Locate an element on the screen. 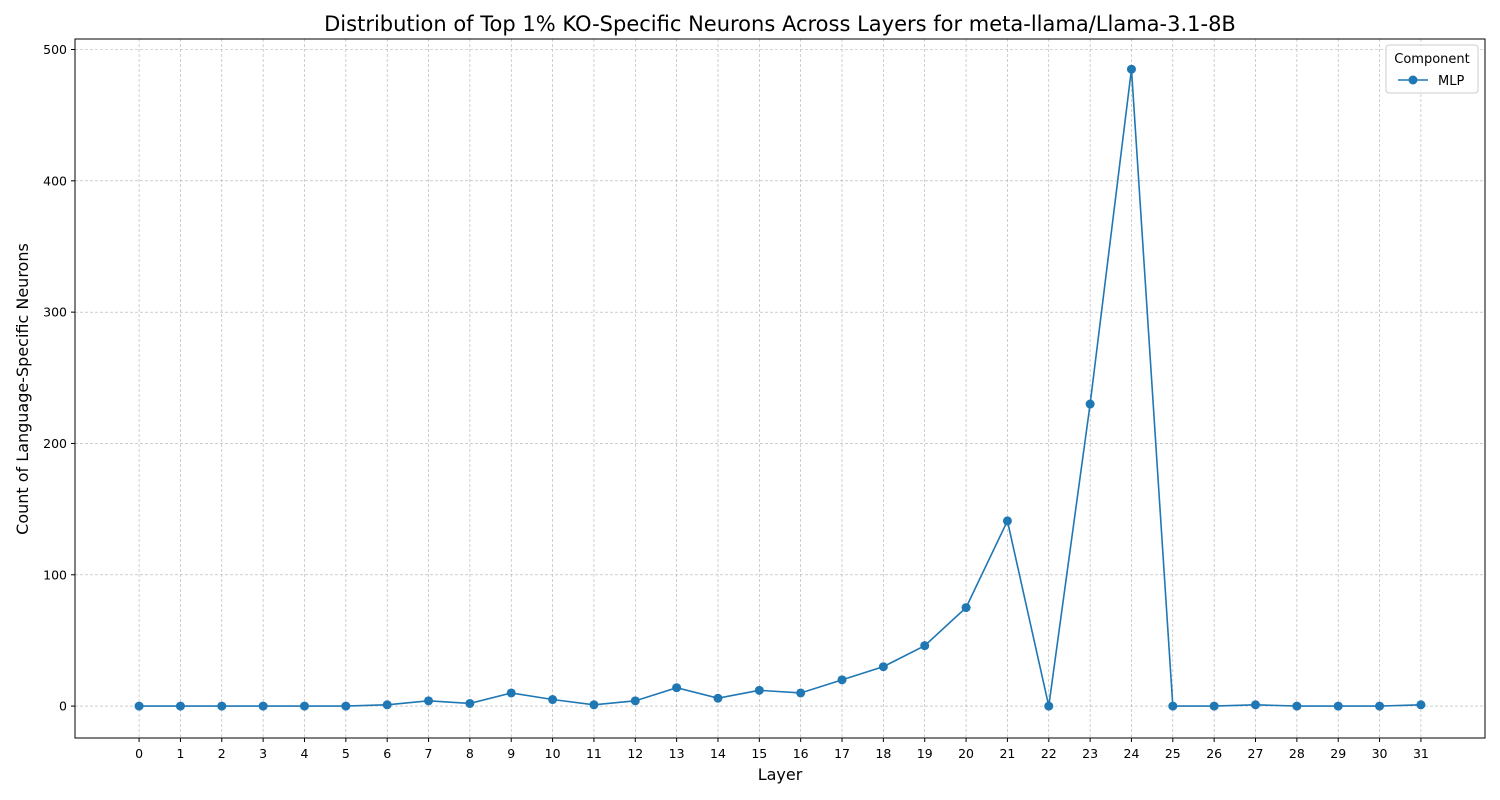 The image size is (1500, 800). legend-label-mlp: MLP is located at coordinates (1451, 81).